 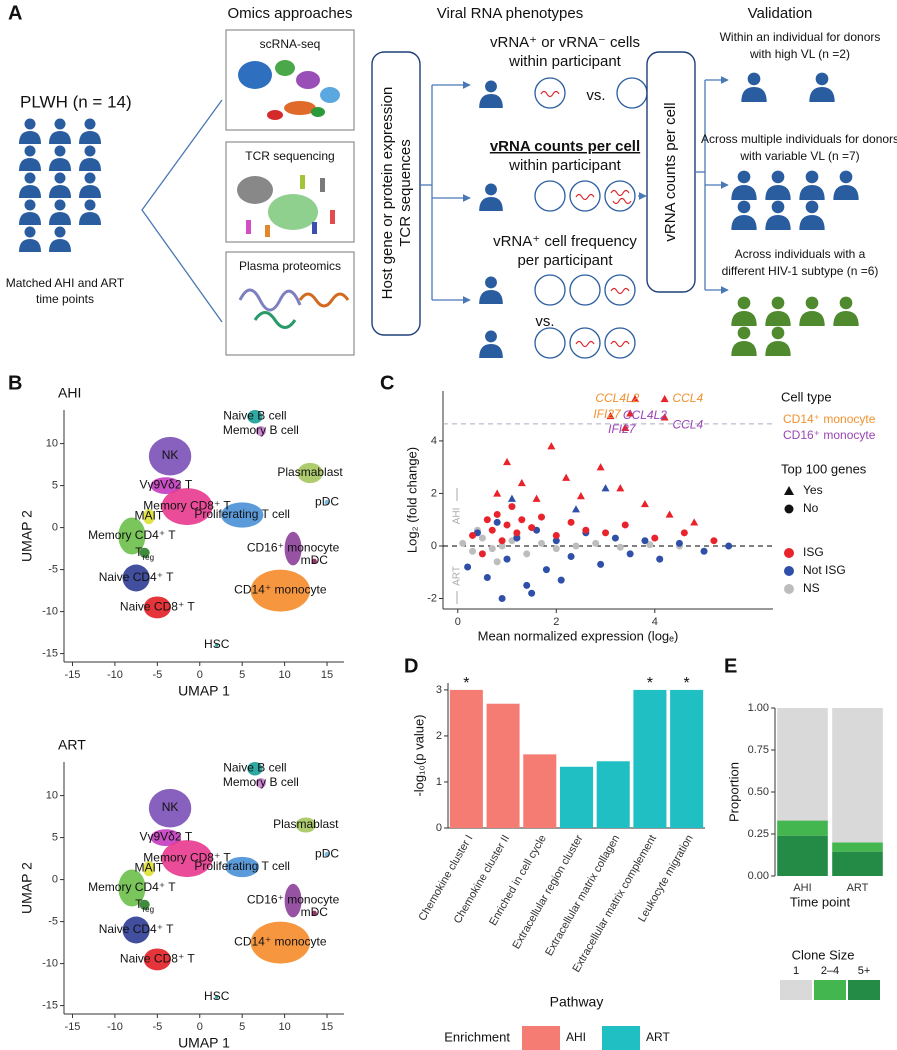 What do you see at coordinates (800, 254) in the screenshot?
I see `validation-text: Across individuals with a` at bounding box center [800, 254].